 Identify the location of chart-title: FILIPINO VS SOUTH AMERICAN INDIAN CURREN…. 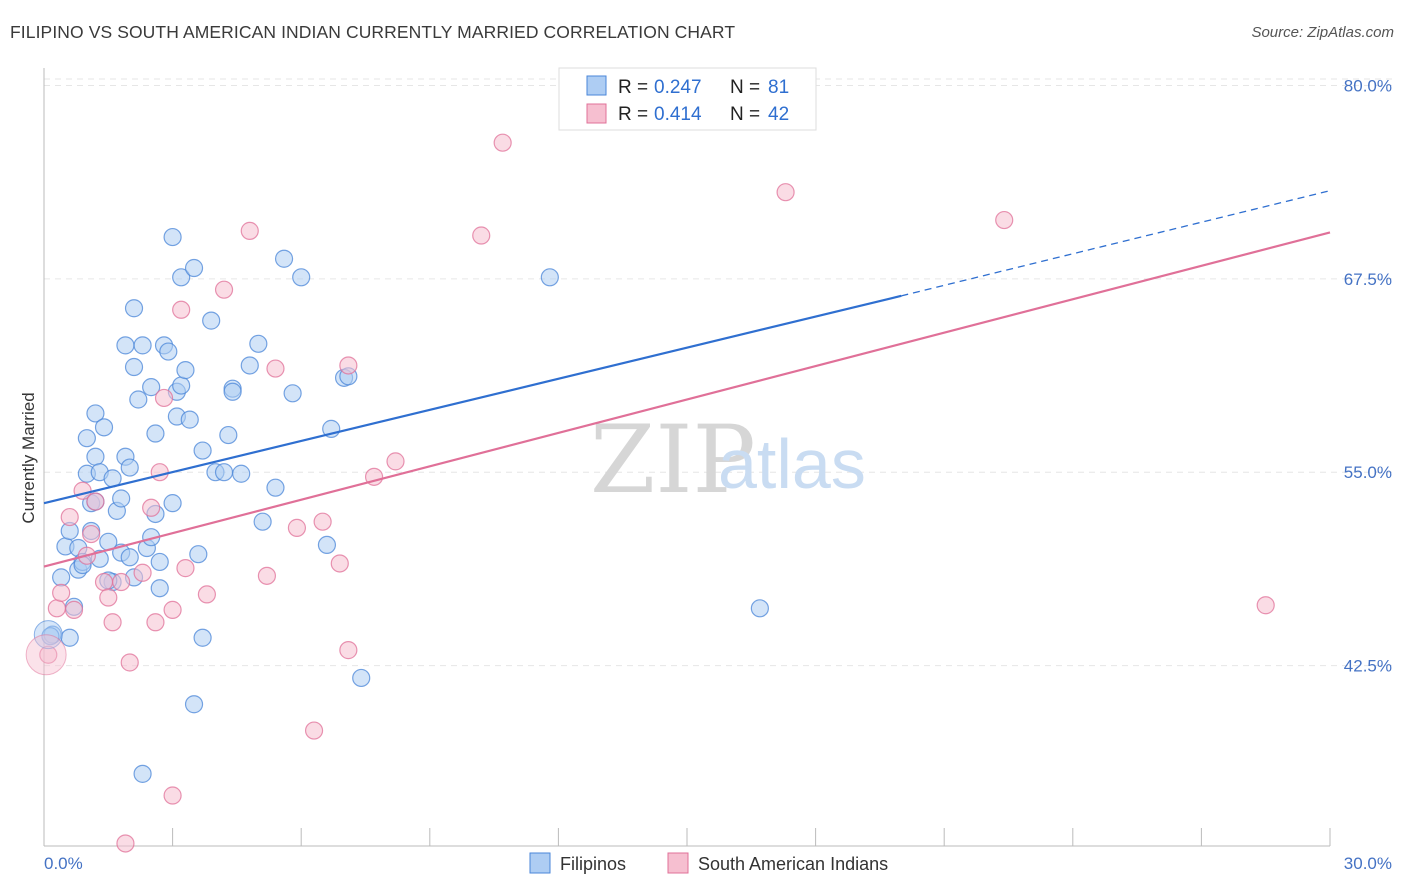
(373, 32).